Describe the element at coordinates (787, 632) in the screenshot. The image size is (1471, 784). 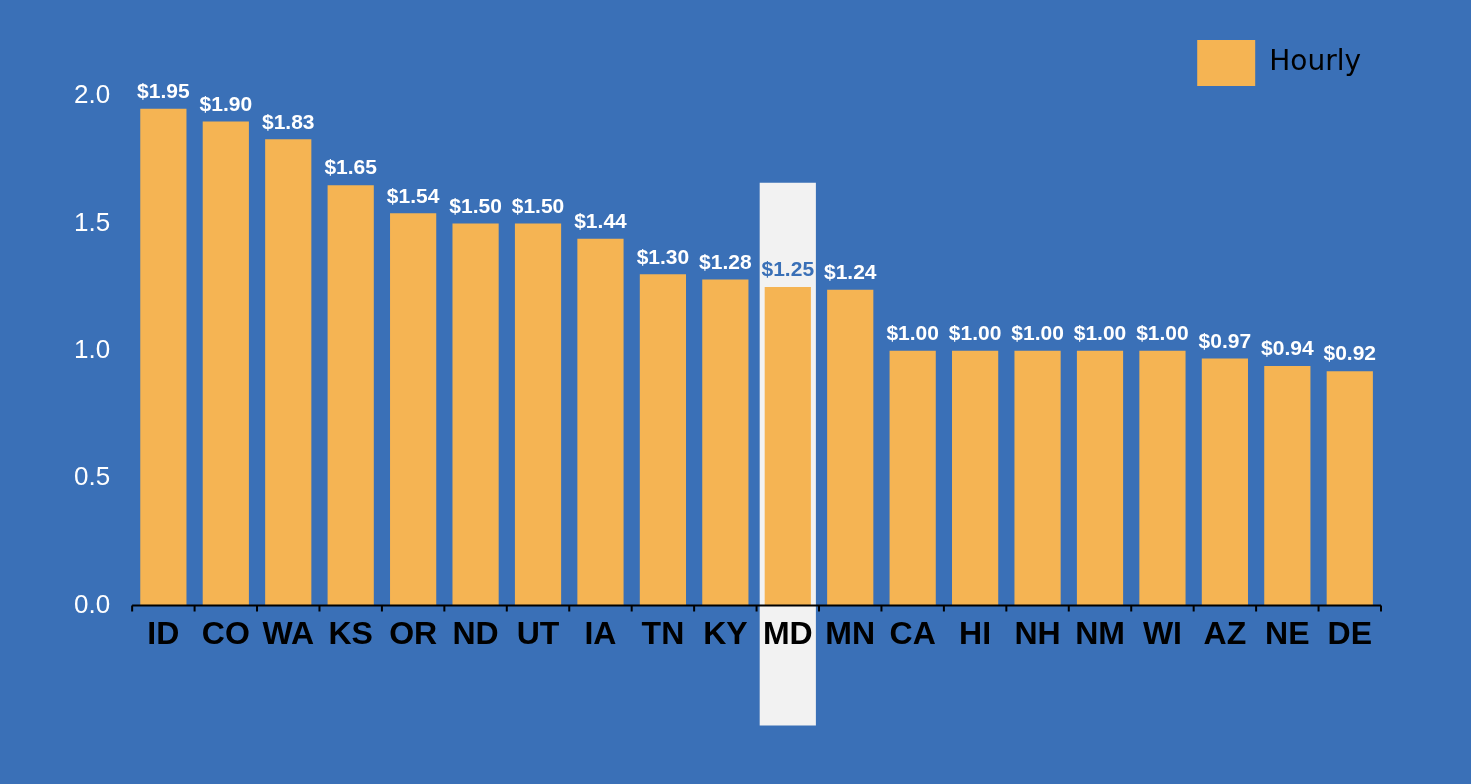
I see `x-tick-label: MD` at that location.